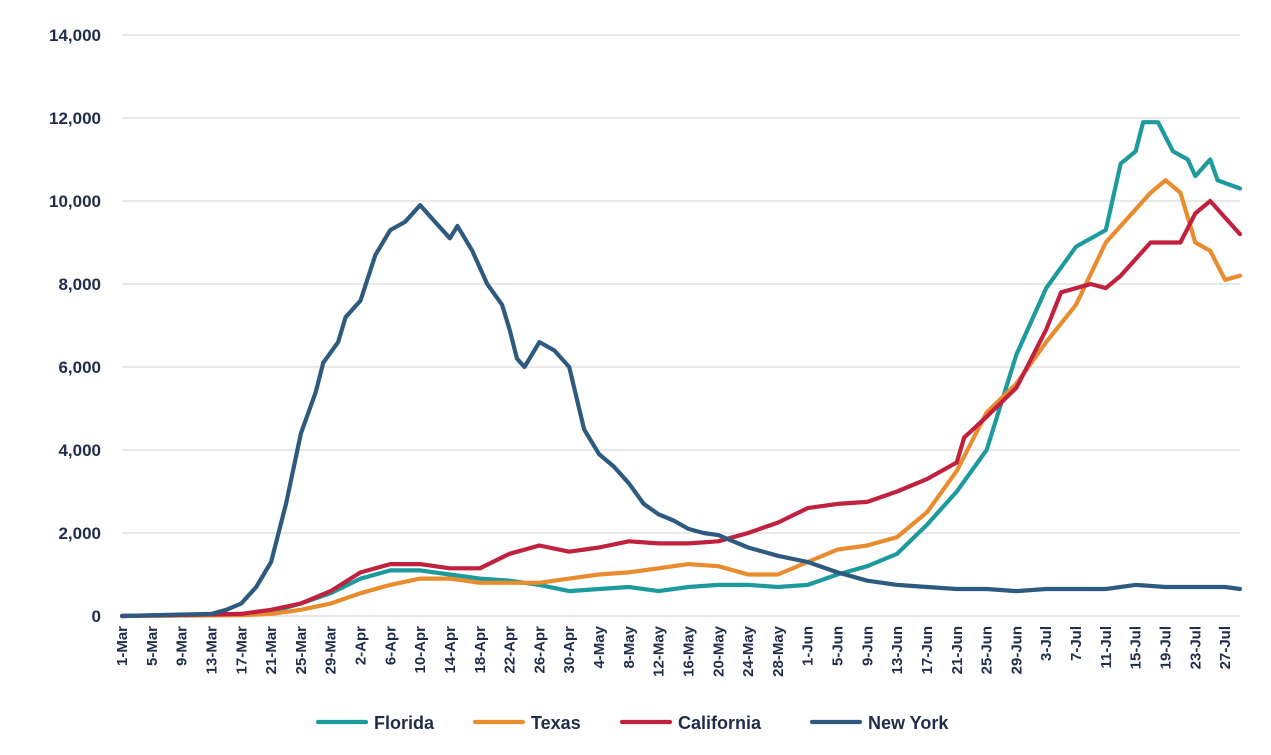  Describe the element at coordinates (1136, 647) in the screenshot. I see `x-tick-label: 15-Jul` at that location.